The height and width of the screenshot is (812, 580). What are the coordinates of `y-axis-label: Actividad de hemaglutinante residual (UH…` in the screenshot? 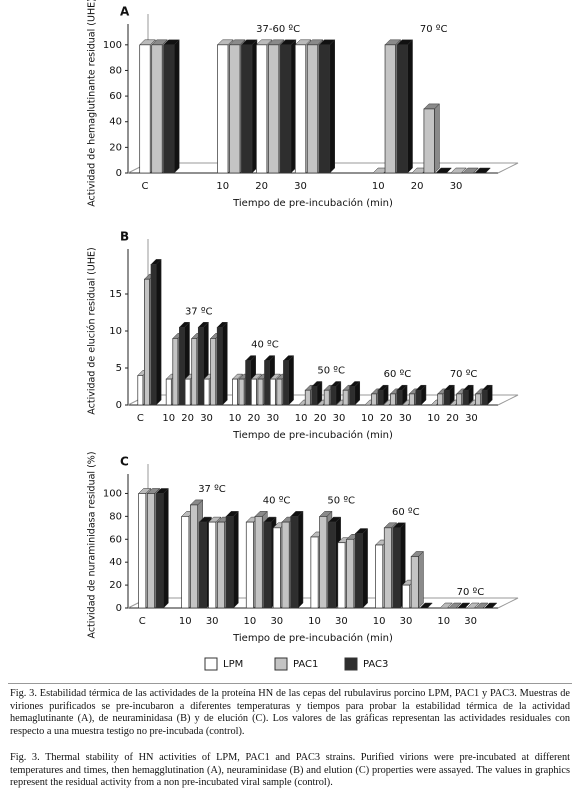 It's located at (92, 103).